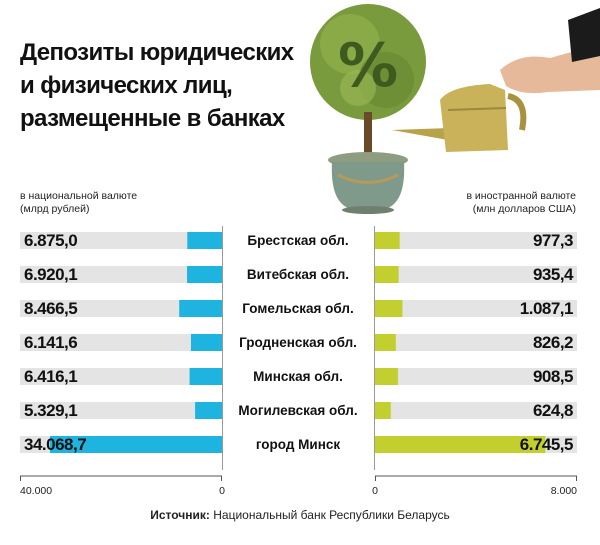 The width and height of the screenshot is (600, 545). Describe the element at coordinates (157, 52) in the screenshot. I see `title-line: Депозиты юридических` at that location.